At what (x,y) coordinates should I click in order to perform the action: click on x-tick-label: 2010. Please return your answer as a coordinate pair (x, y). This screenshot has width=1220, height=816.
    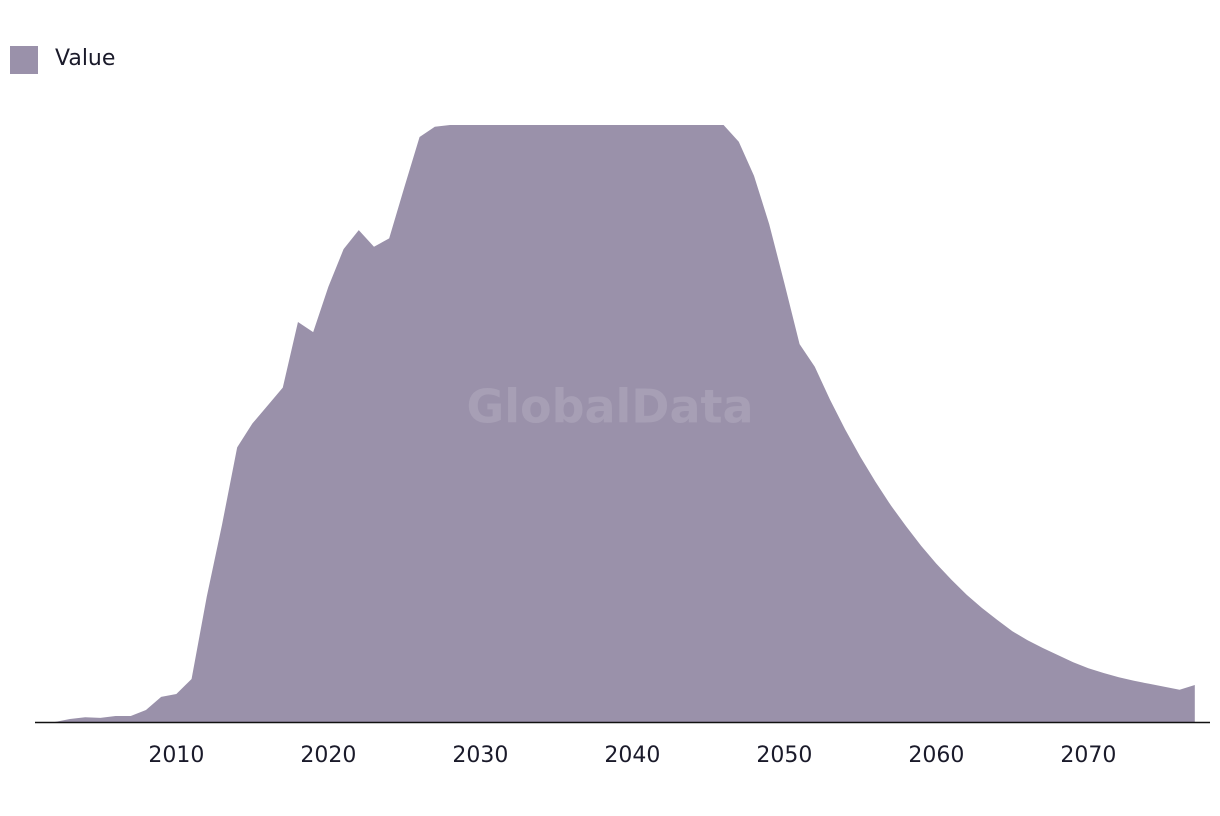
    Looking at the image, I should click on (176, 755).